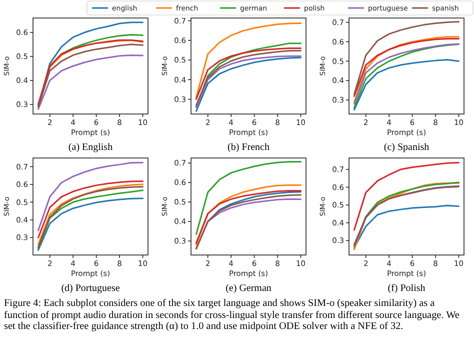 The height and width of the screenshot is (358, 474). I want to click on text: (d) Portuguese, so click(90, 288).